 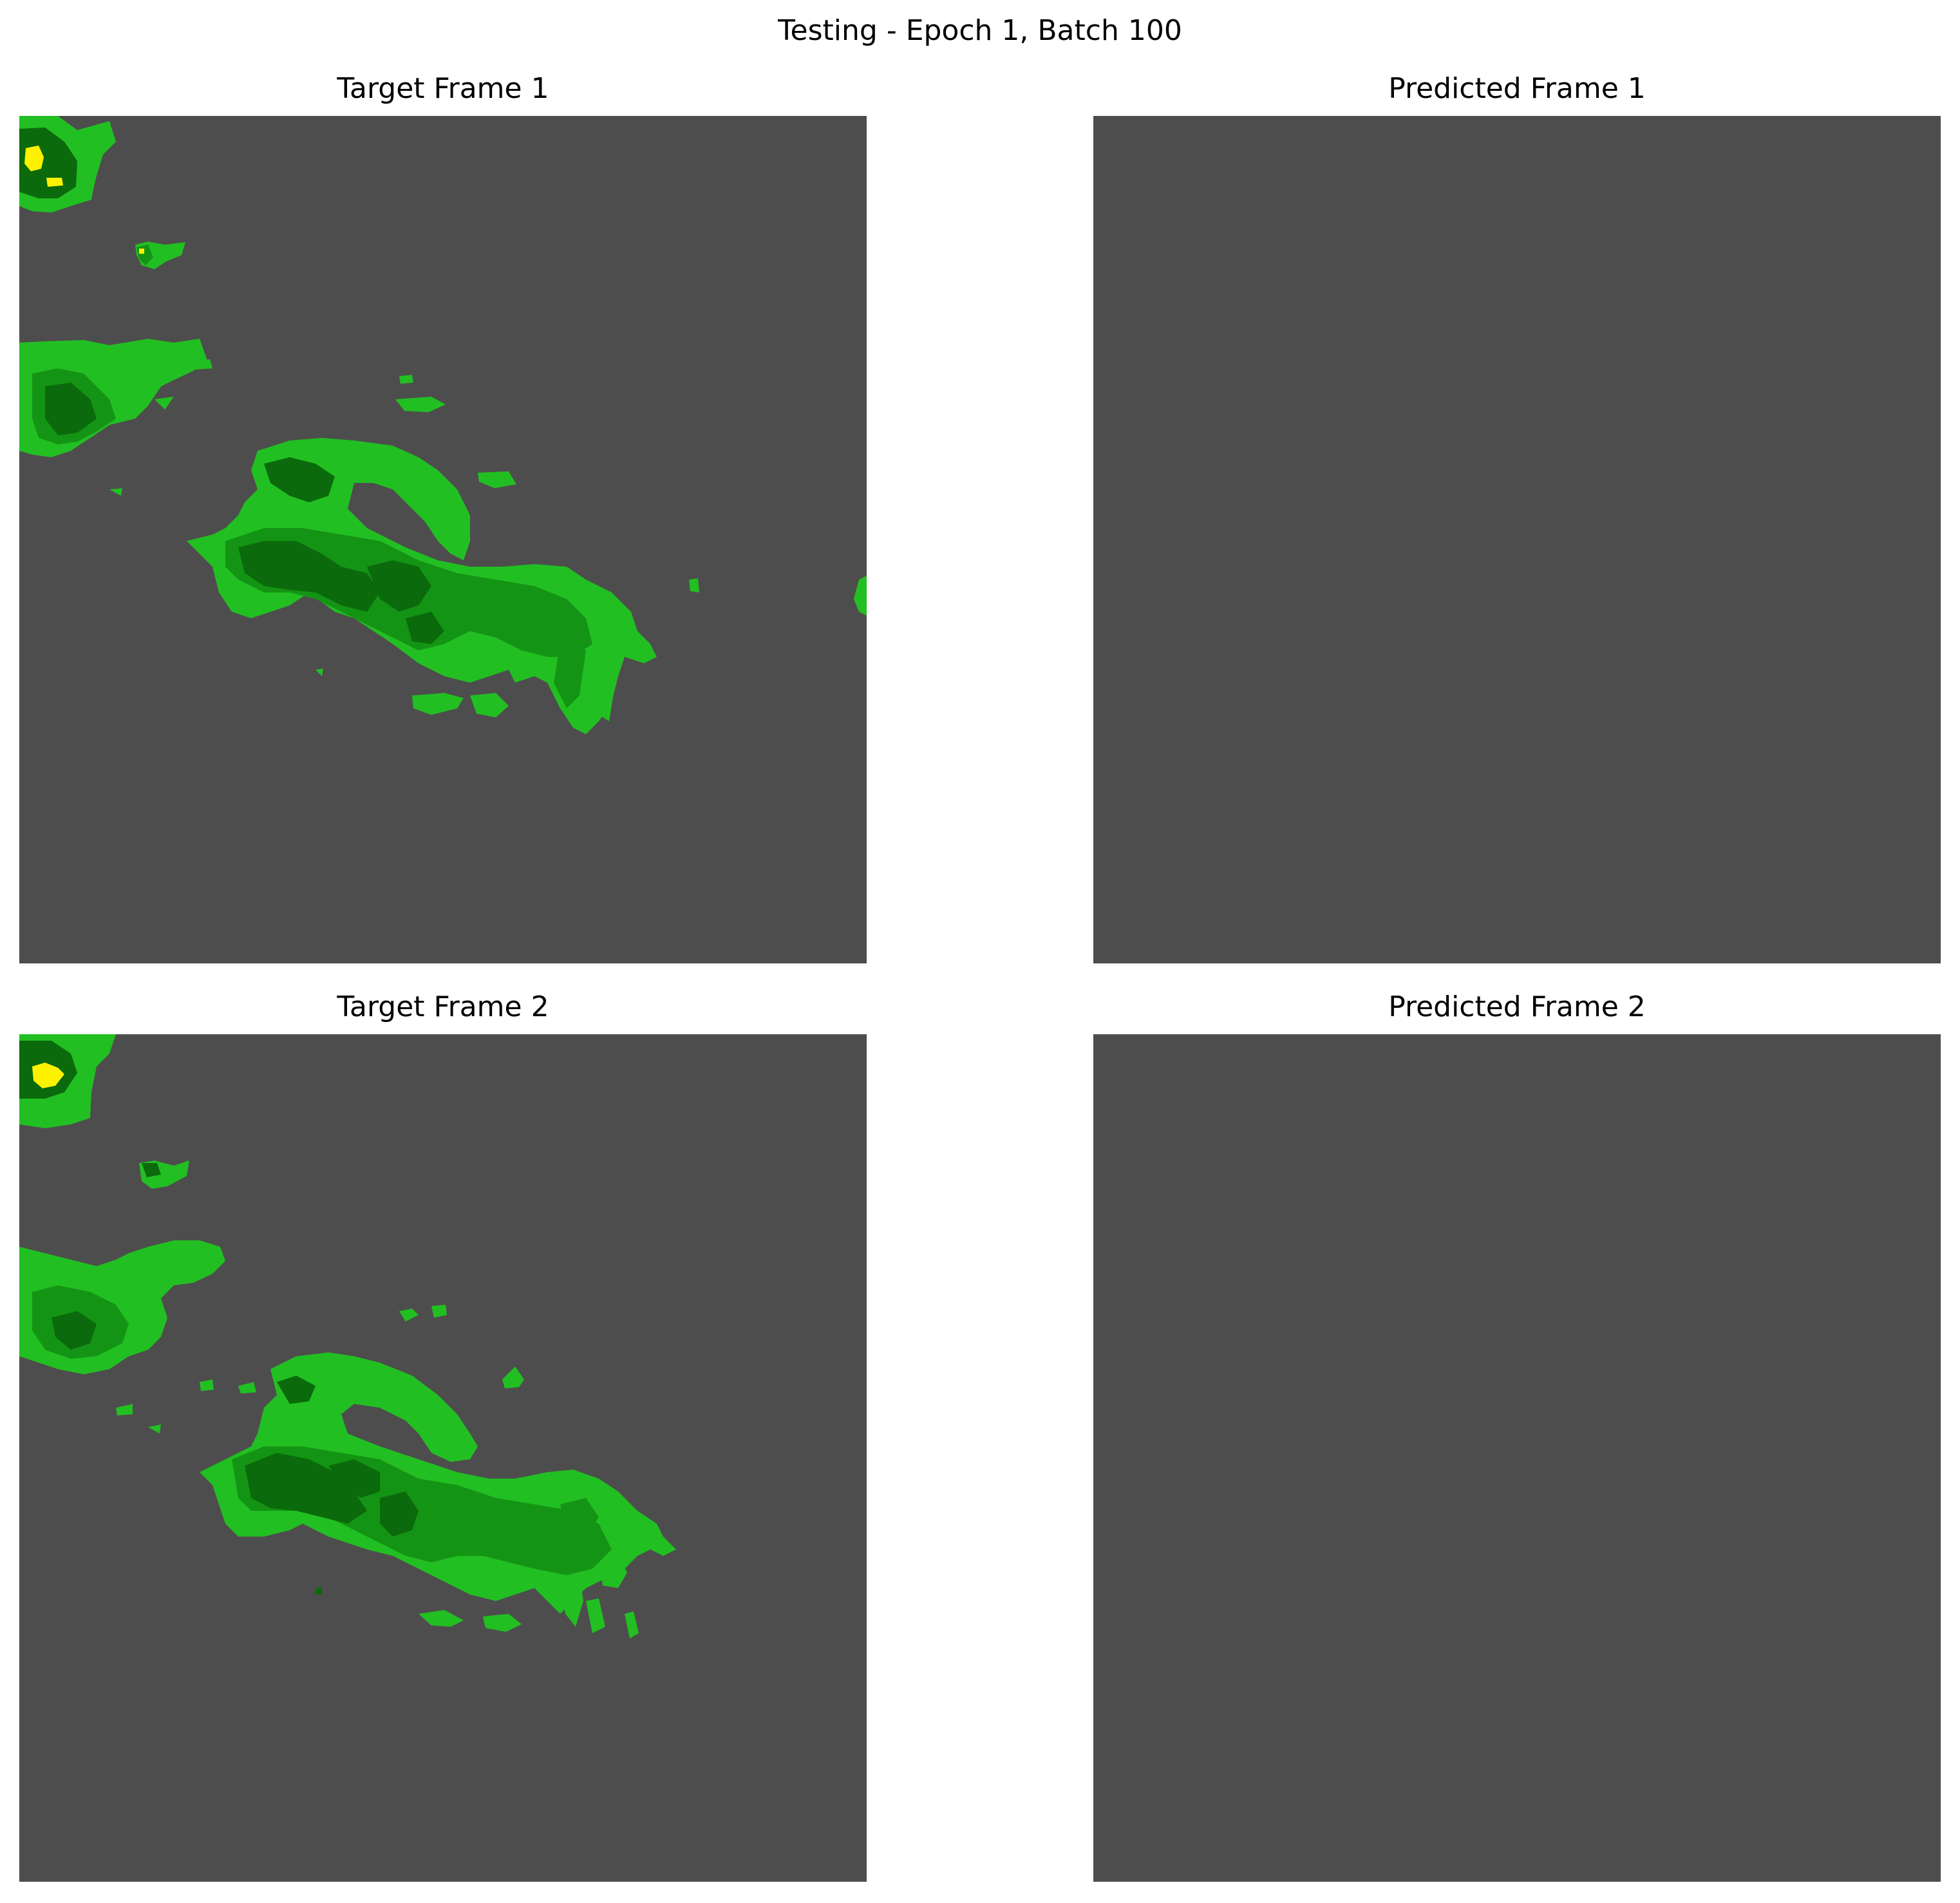 What do you see at coordinates (443, 88) in the screenshot?
I see `target-frame-1-title: Target Frame 1` at bounding box center [443, 88].